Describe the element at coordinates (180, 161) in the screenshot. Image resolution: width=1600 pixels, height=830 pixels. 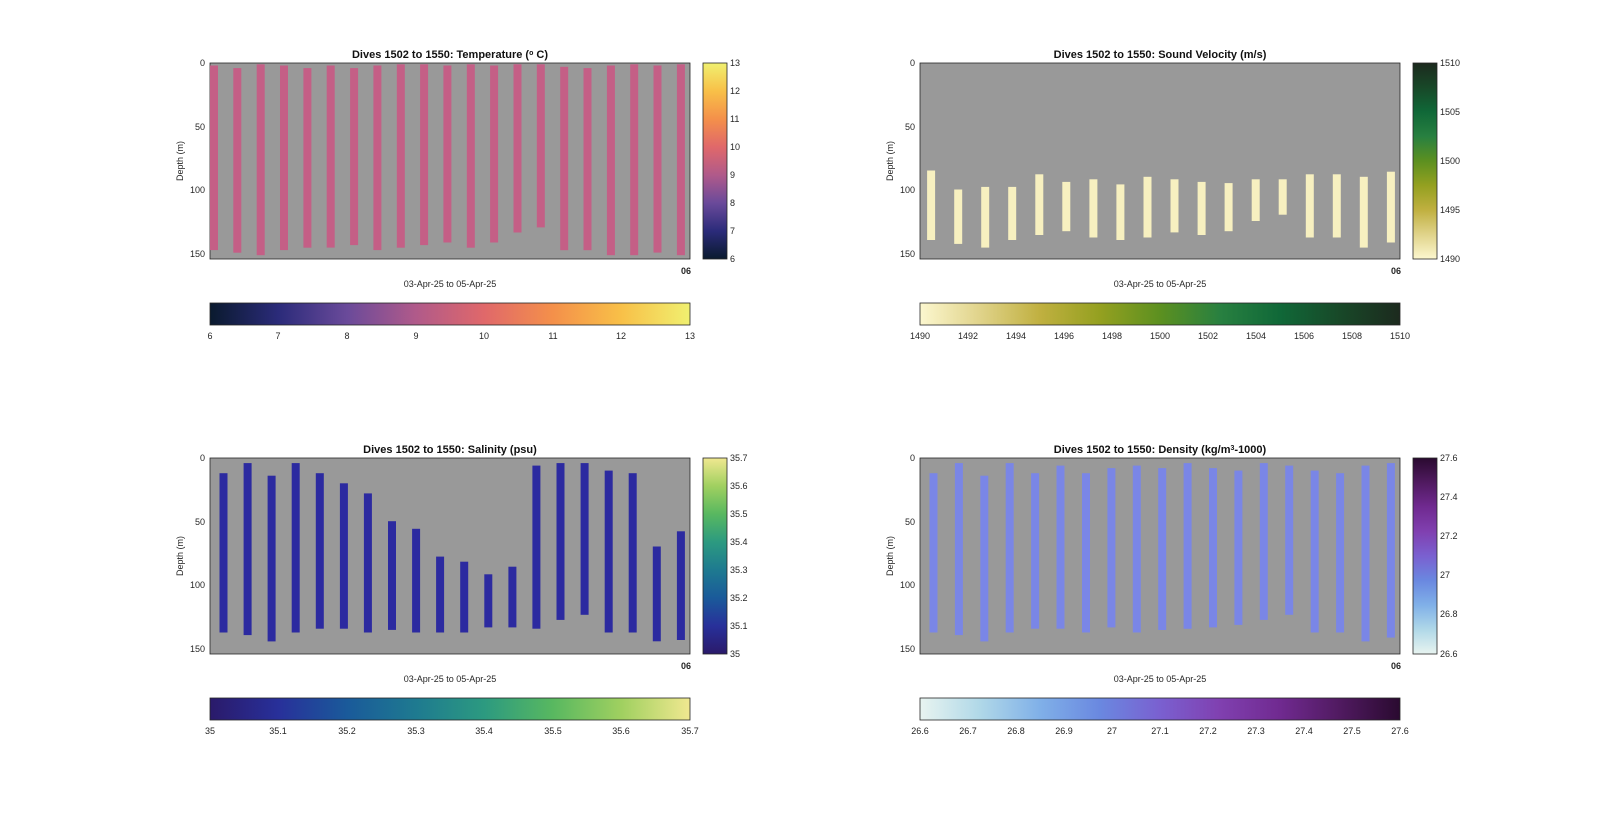
I see `temperature-ylabel: Depth (m)` at that location.